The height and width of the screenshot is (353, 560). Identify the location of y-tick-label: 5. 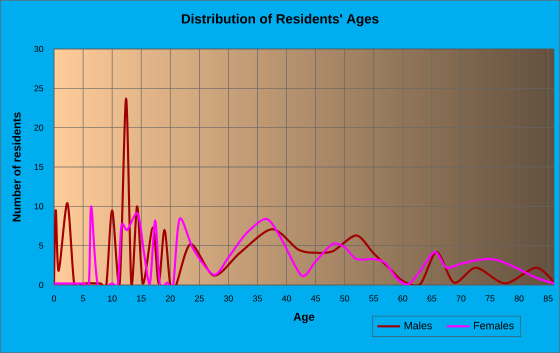
(41, 245).